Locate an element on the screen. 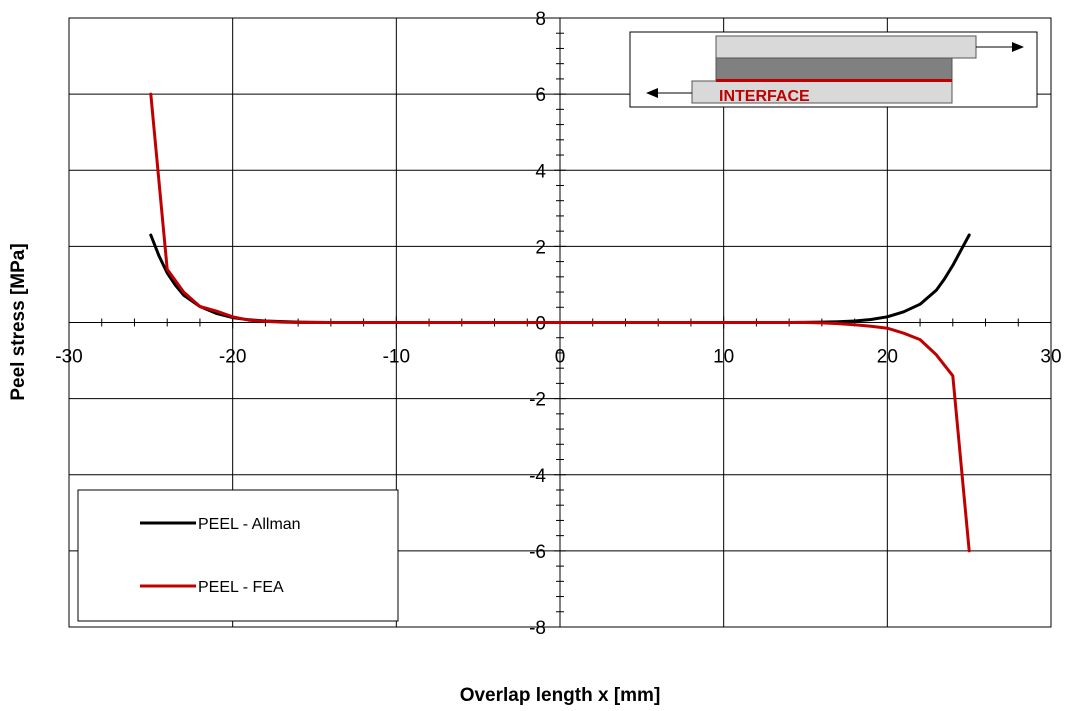 This screenshot has height=711, width=1068. y-tick-label: -2 is located at coordinates (537, 400).